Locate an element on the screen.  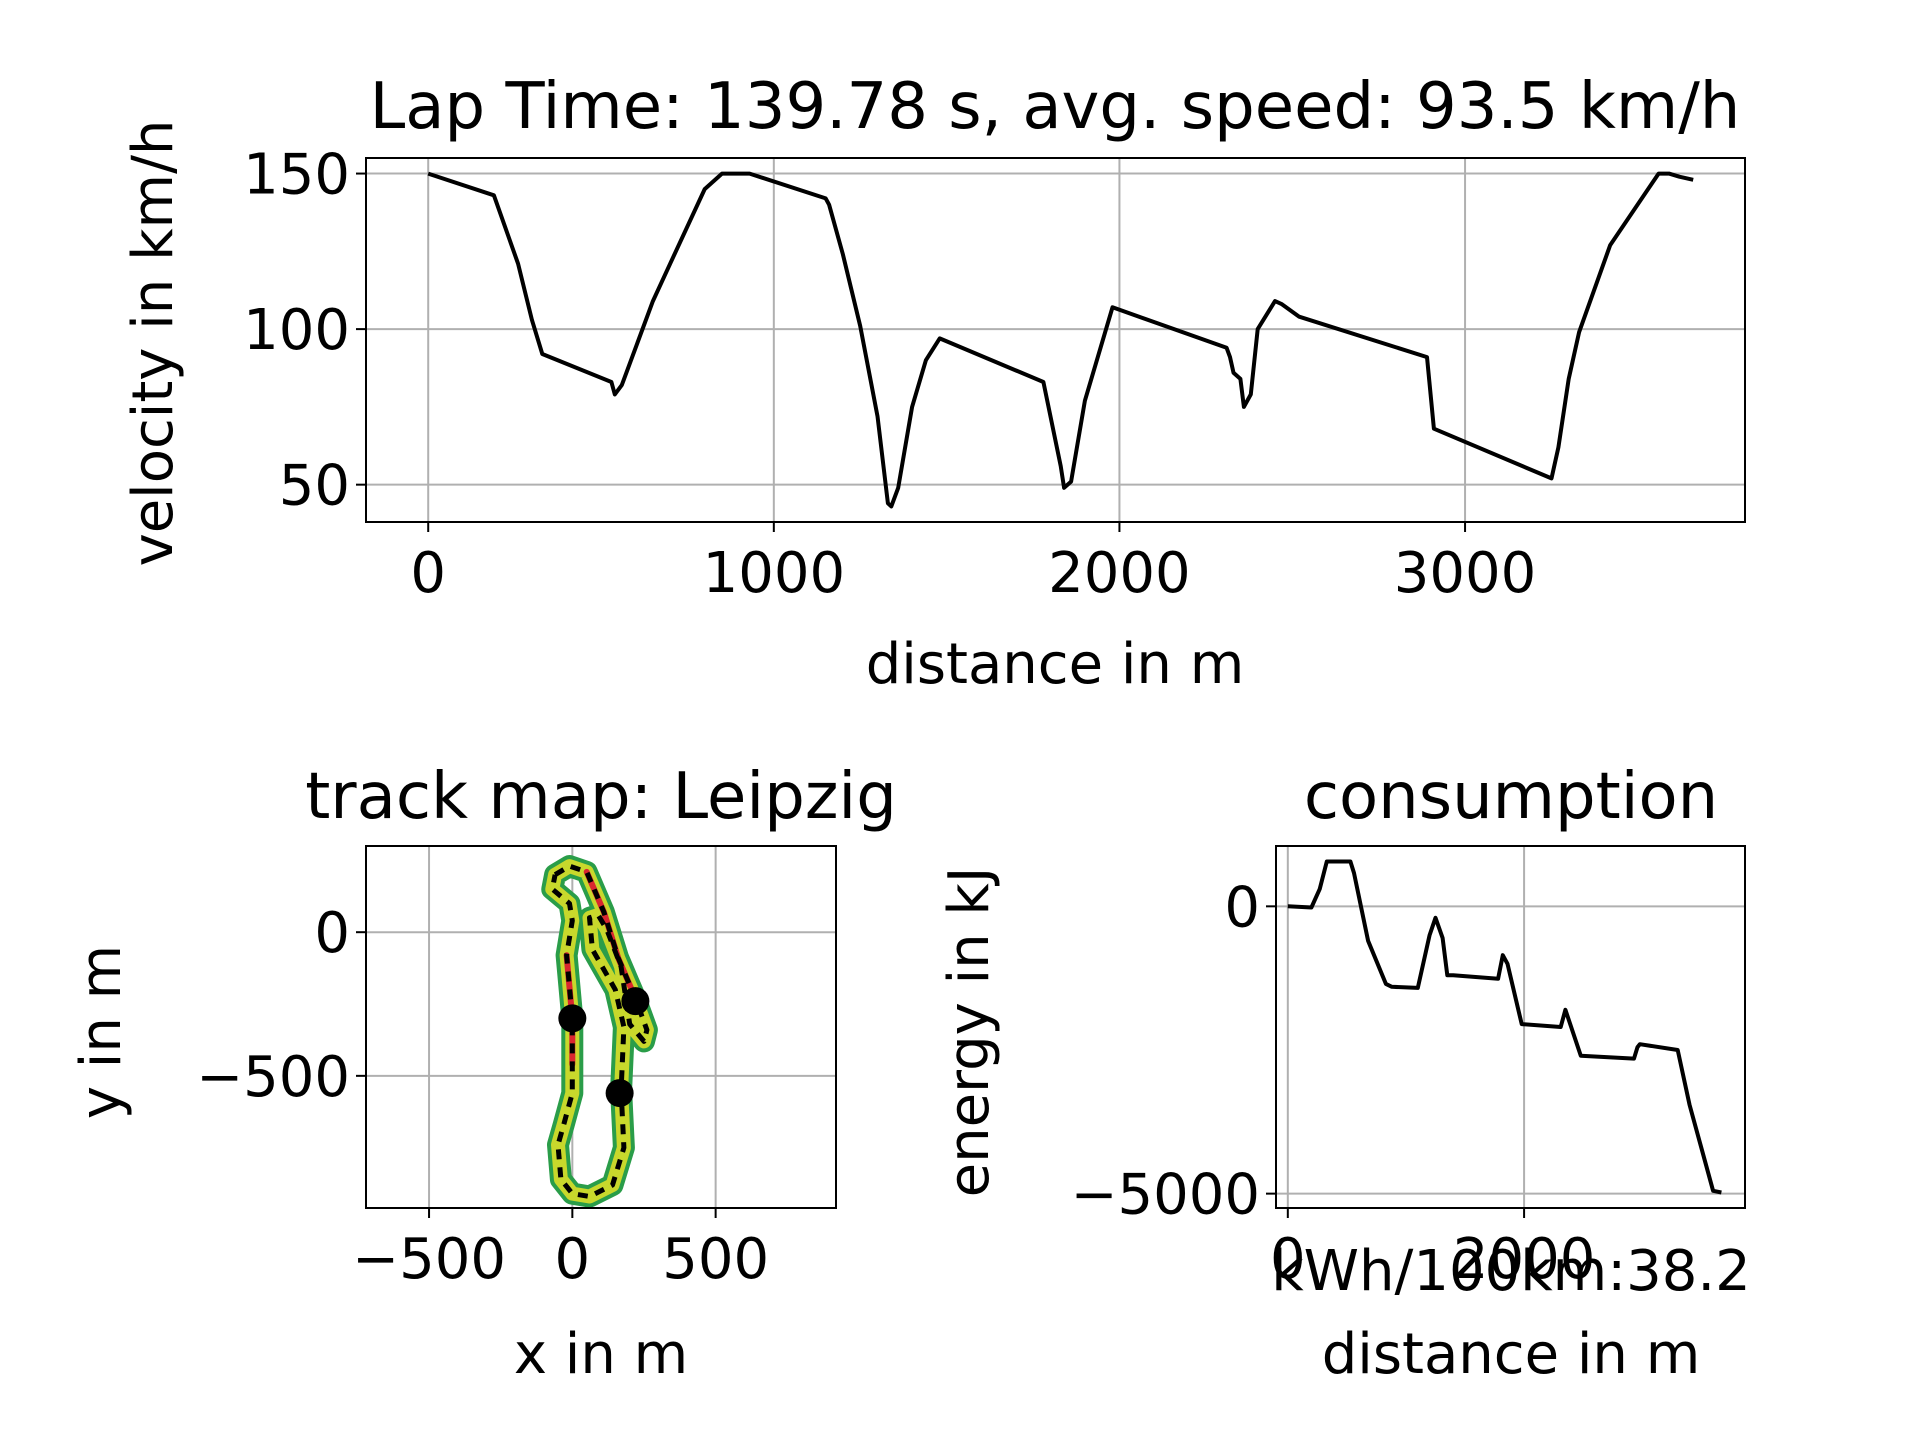
track-map-axes-frame is located at coordinates (601, 1027).